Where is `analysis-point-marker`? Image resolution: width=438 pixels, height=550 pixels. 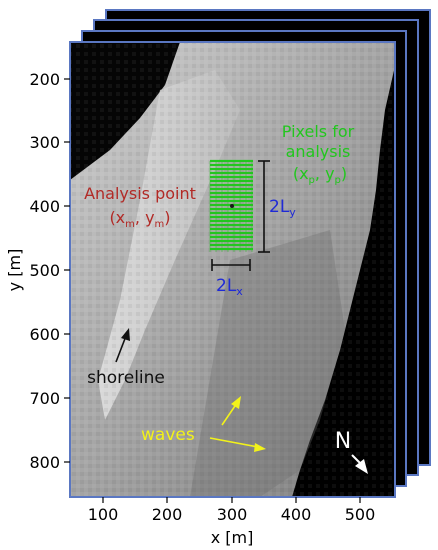 analysis-point-marker is located at coordinates (232, 206).